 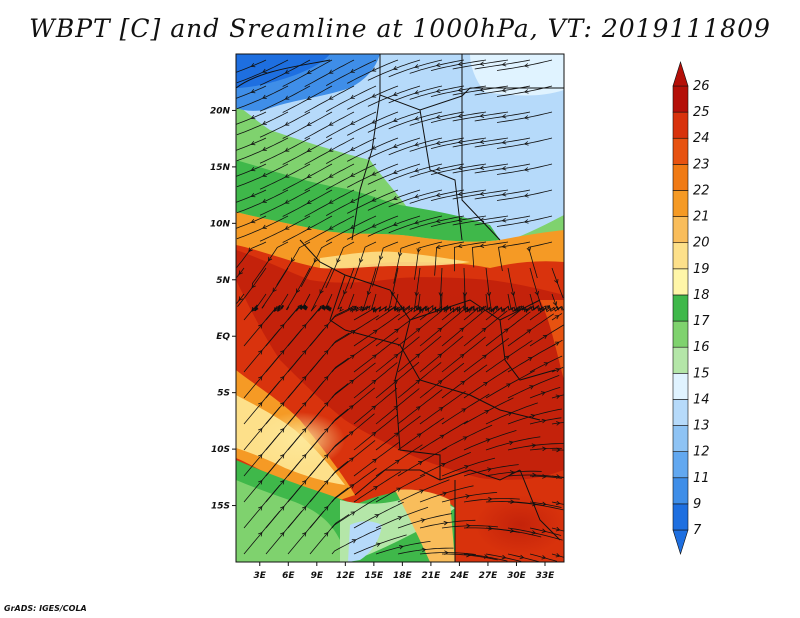 I want to click on lat-tick-label: EQ, so click(x=223, y=337).